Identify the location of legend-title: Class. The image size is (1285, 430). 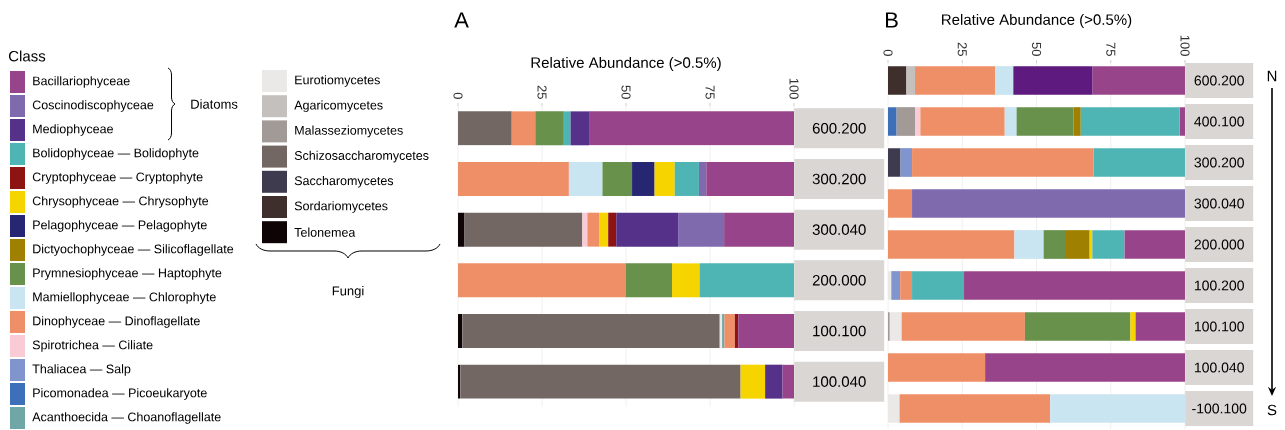
(27, 56).